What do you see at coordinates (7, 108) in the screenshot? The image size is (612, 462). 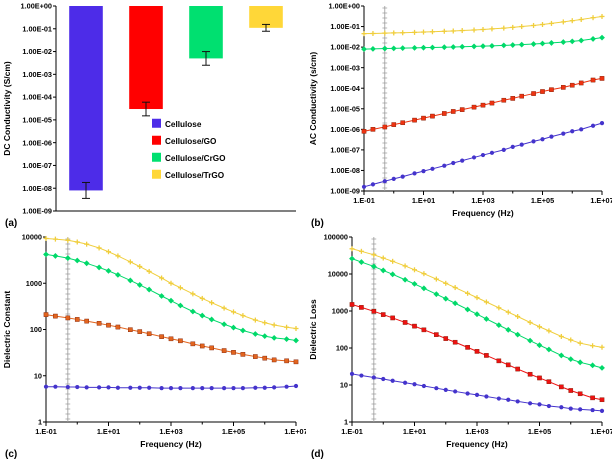 I see `svg-text: DC Conductivity (S/cm)` at bounding box center [7, 108].